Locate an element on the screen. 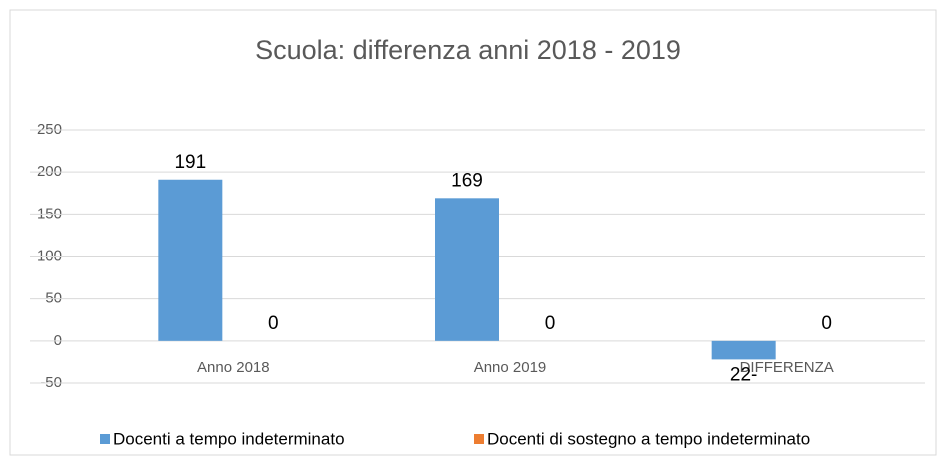 This screenshot has width=947, height=464. x-tick-label: DIFFERENZA is located at coordinates (787, 367).